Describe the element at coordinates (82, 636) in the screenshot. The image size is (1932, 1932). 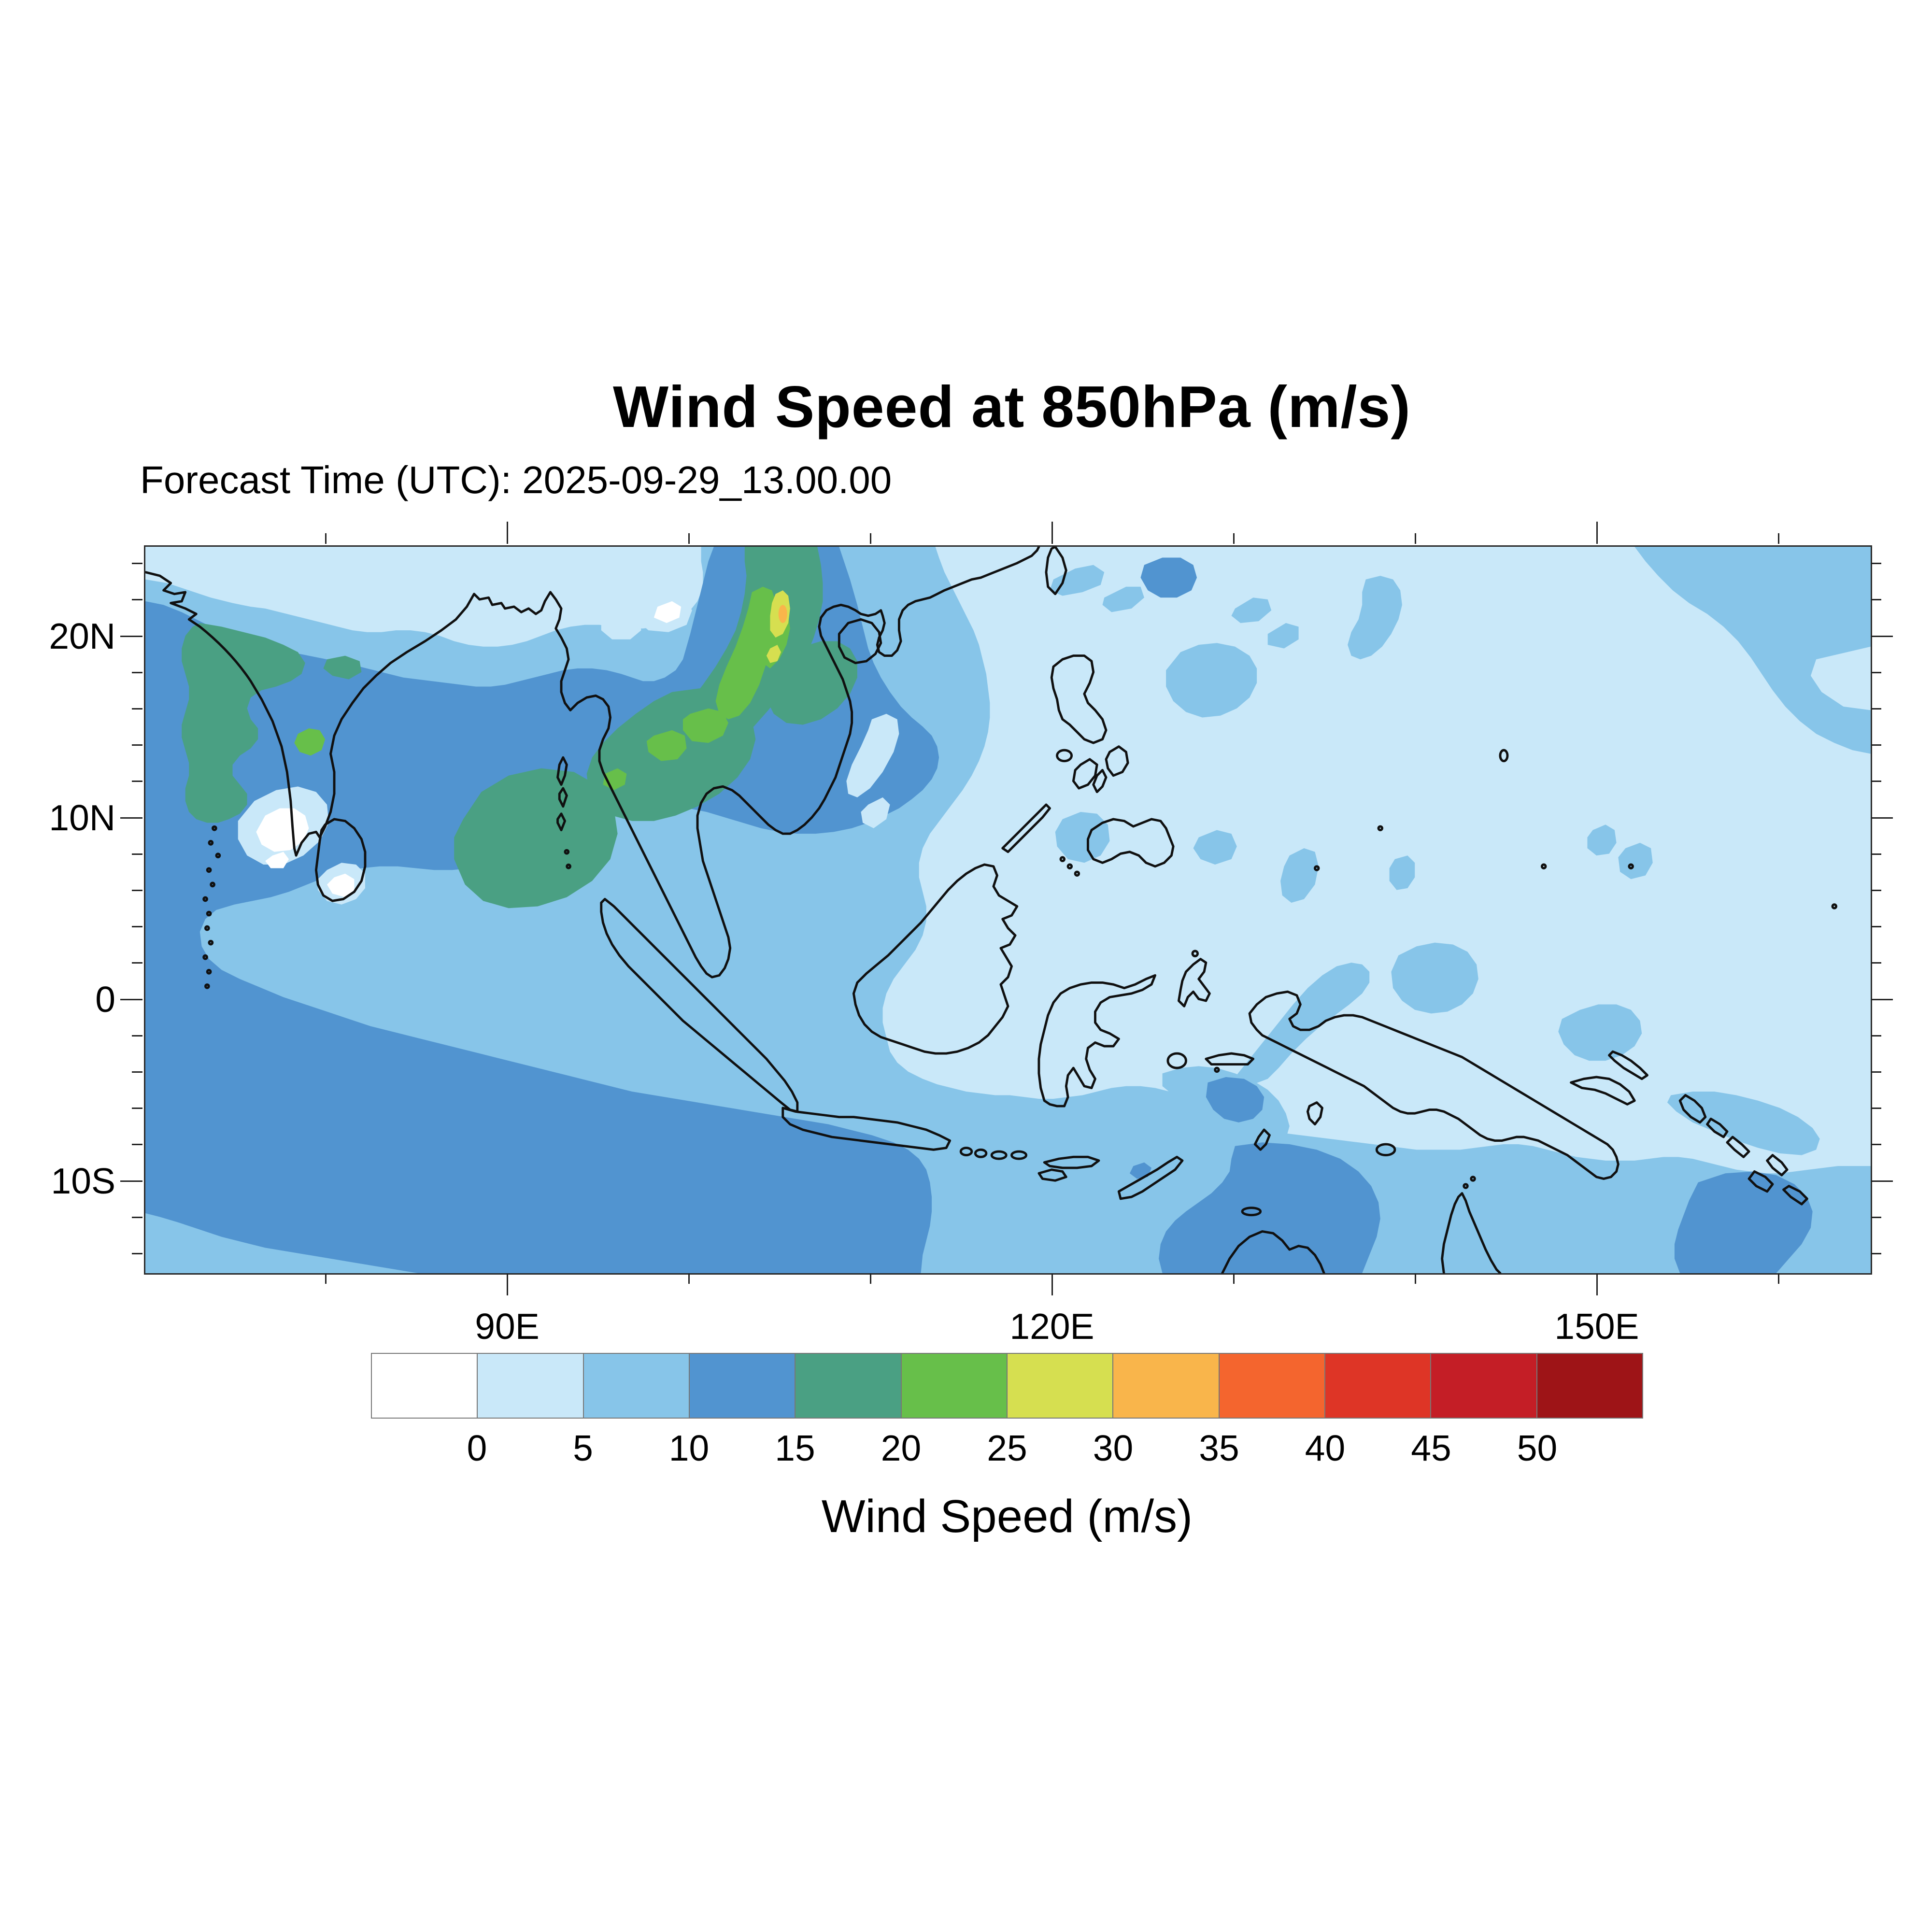
I see `y-axis-tick-label: 20N` at that location.